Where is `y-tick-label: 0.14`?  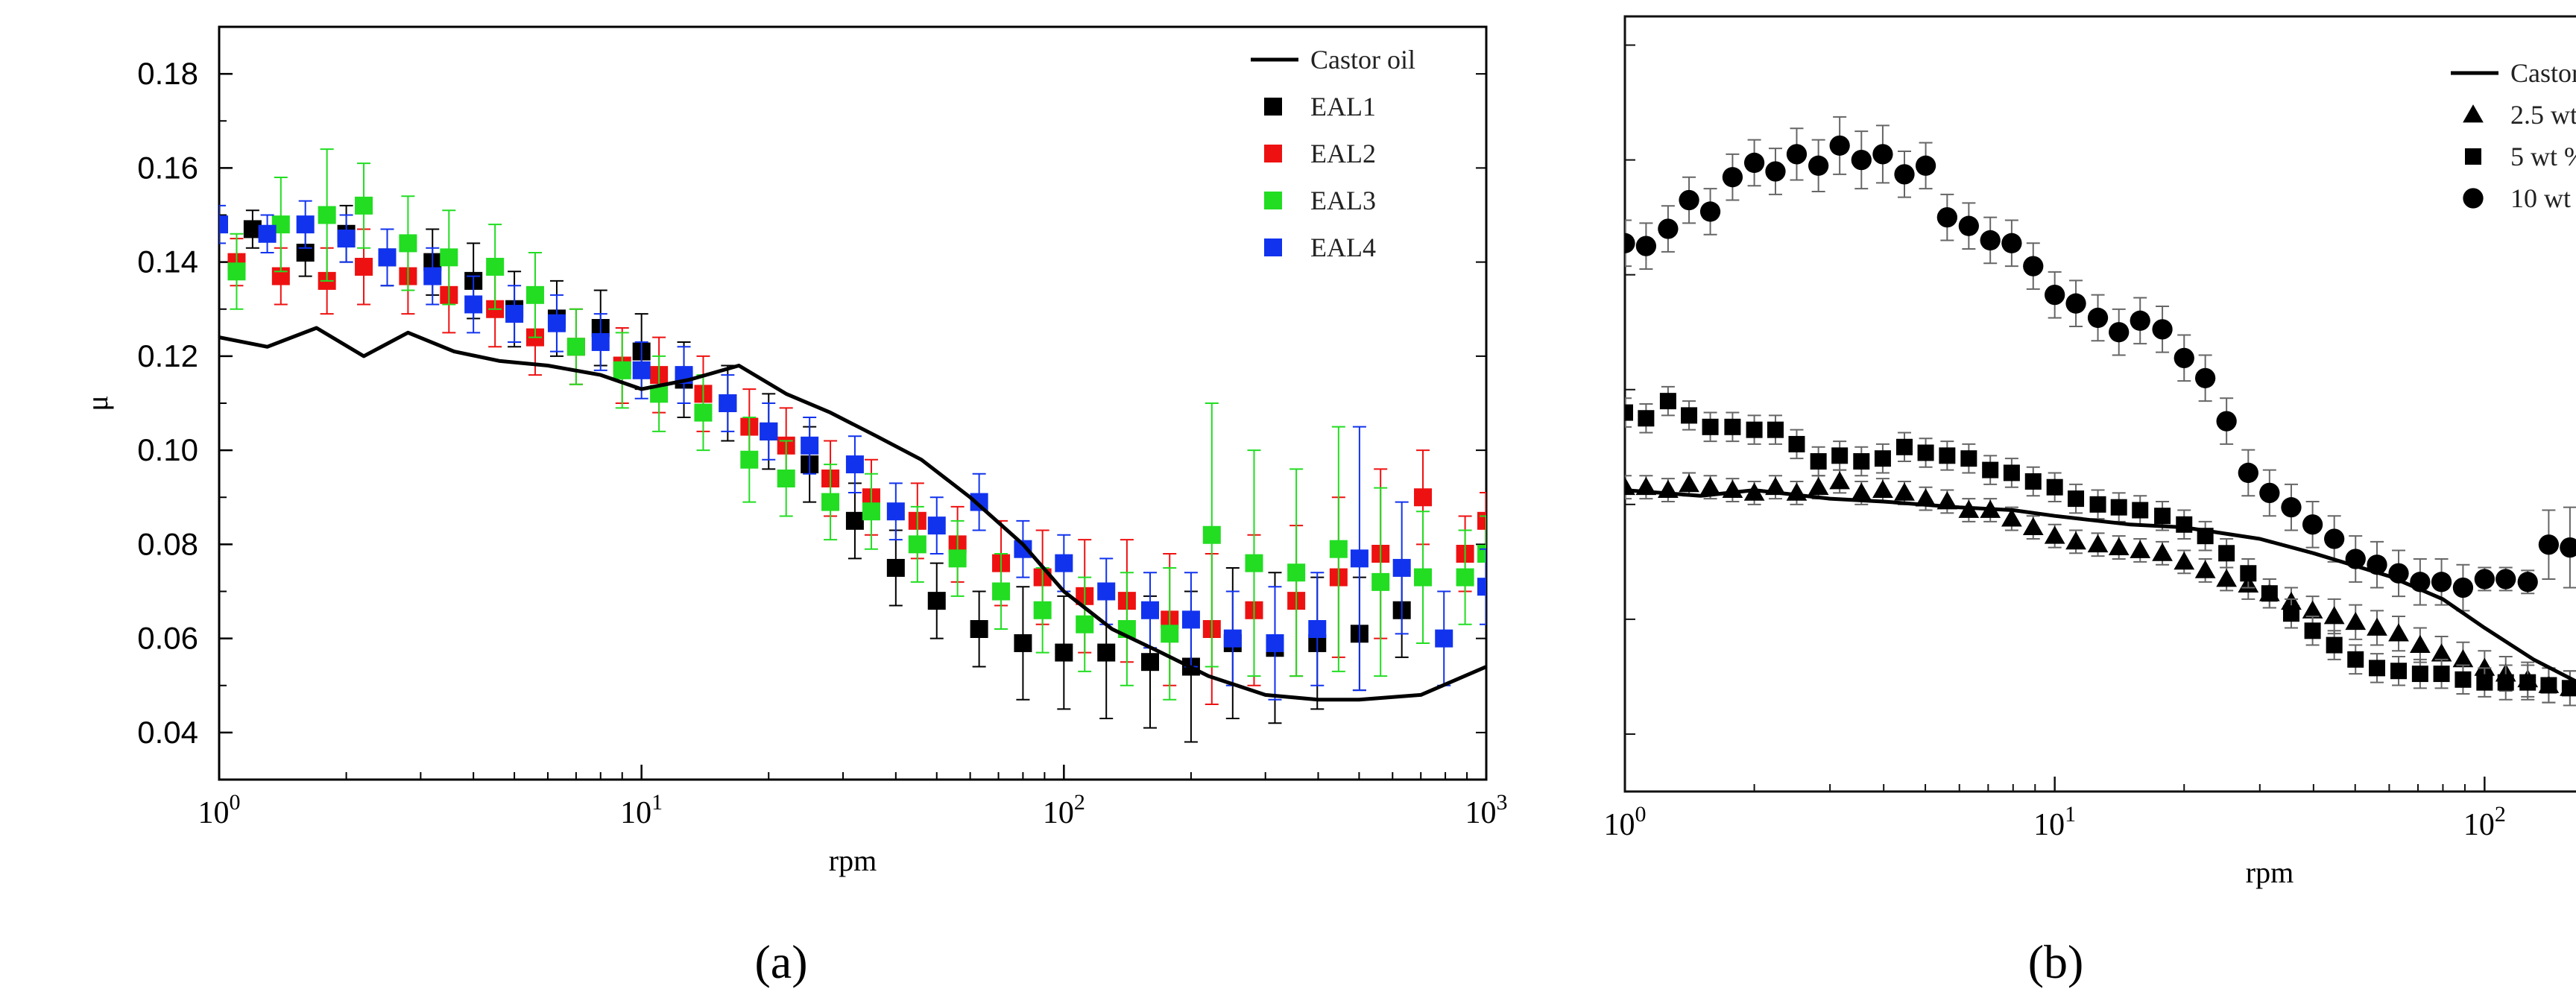 y-tick-label: 0.14 is located at coordinates (167, 261).